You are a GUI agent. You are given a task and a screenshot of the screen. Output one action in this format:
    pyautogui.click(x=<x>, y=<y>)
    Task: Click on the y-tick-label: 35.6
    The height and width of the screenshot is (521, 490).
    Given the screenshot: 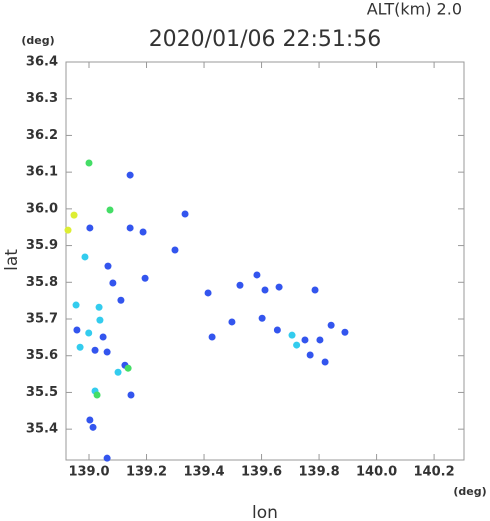 What is the action you would take?
    pyautogui.click(x=42, y=355)
    